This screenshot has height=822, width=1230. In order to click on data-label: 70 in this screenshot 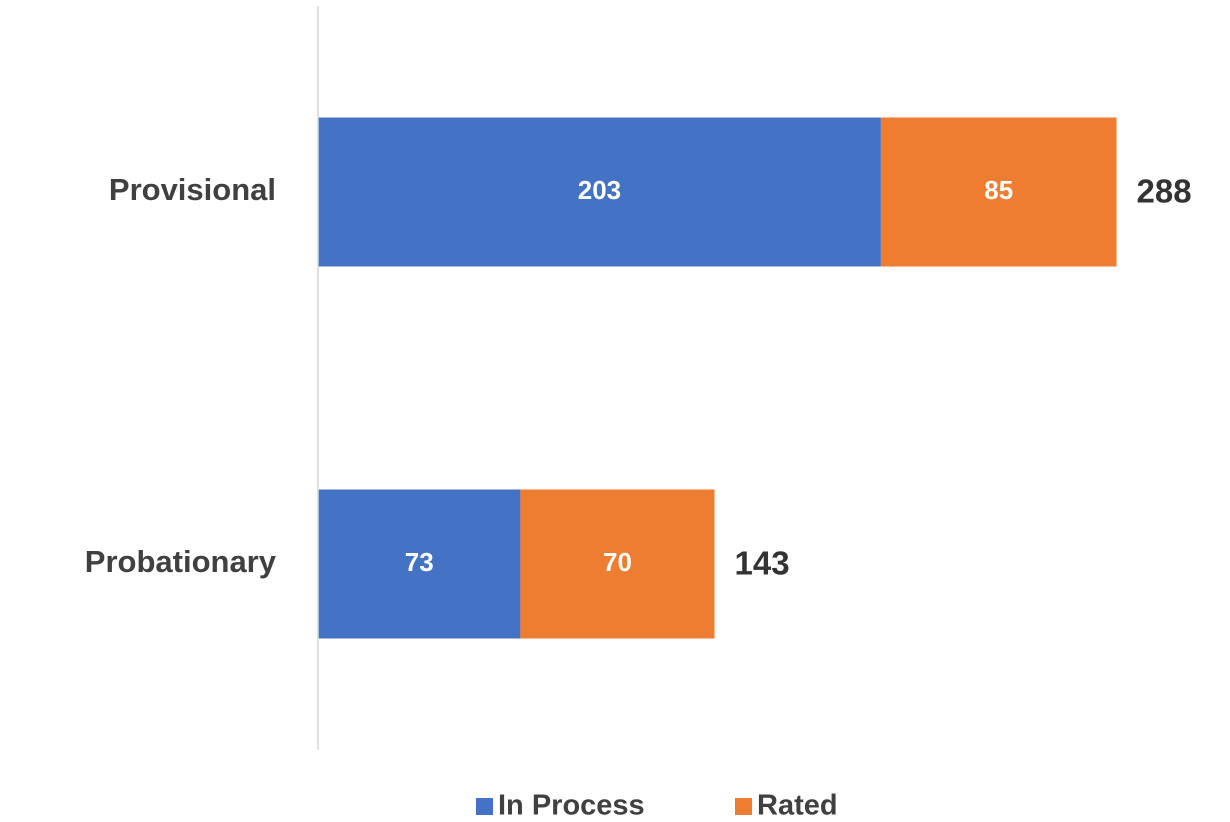, I will do `click(617, 562)`.